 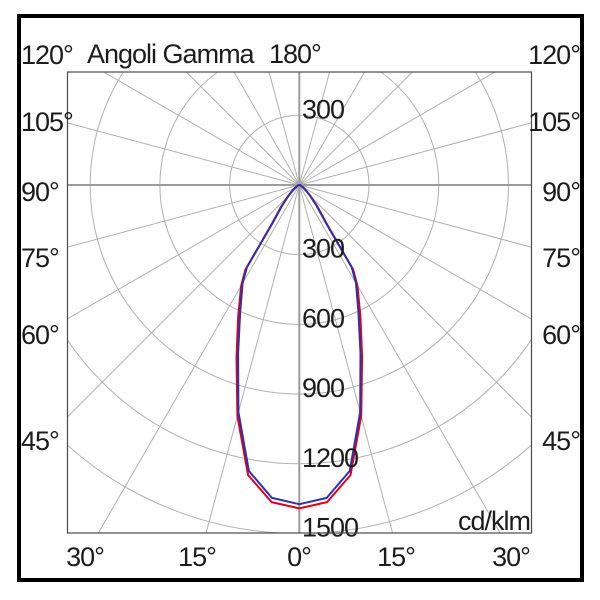 What do you see at coordinates (47, 122) in the screenshot?
I see `left-angle-label-105: 105°` at bounding box center [47, 122].